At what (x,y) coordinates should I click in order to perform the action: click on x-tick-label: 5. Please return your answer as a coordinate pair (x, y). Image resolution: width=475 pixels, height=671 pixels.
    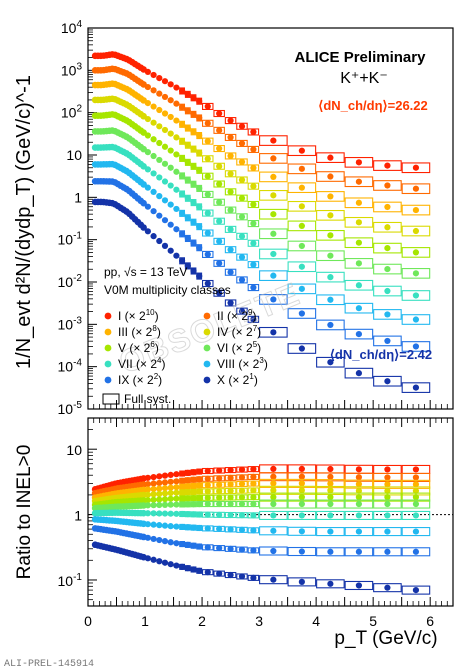
    Looking at the image, I should click on (373, 621).